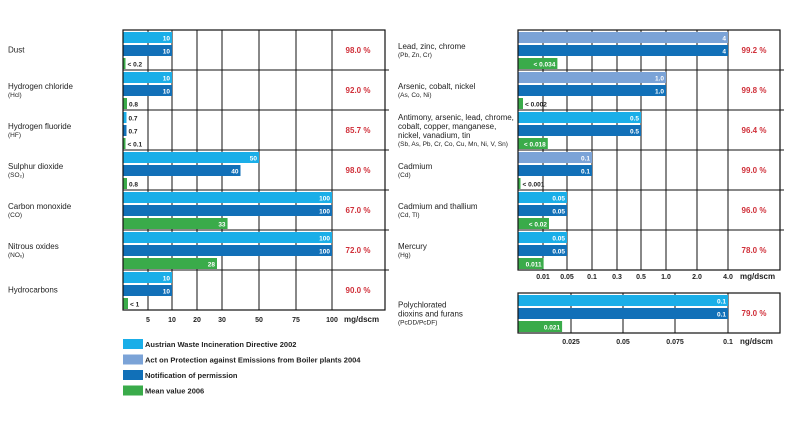 Image resolution: width=799 pixels, height=425 pixels. Describe the element at coordinates (434, 135) in the screenshot. I see `category-label: nickel, vanadium, tin` at that location.